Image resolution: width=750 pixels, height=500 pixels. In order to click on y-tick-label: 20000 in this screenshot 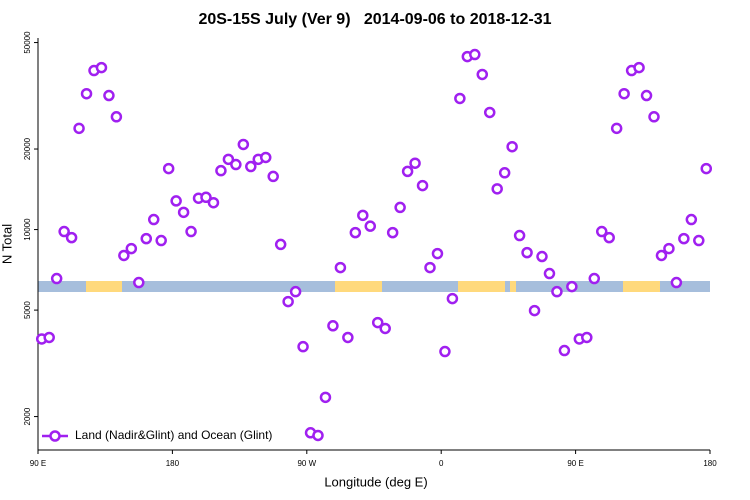, I will do `click(27, 148)`.